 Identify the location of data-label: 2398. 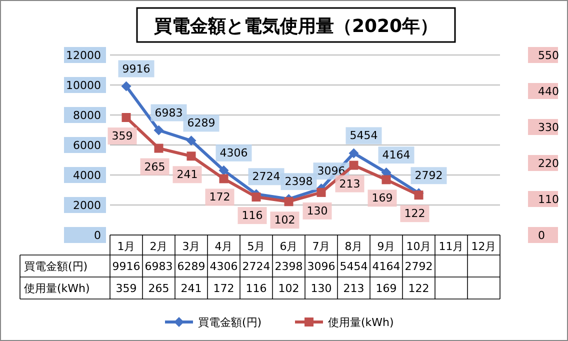
(298, 181).